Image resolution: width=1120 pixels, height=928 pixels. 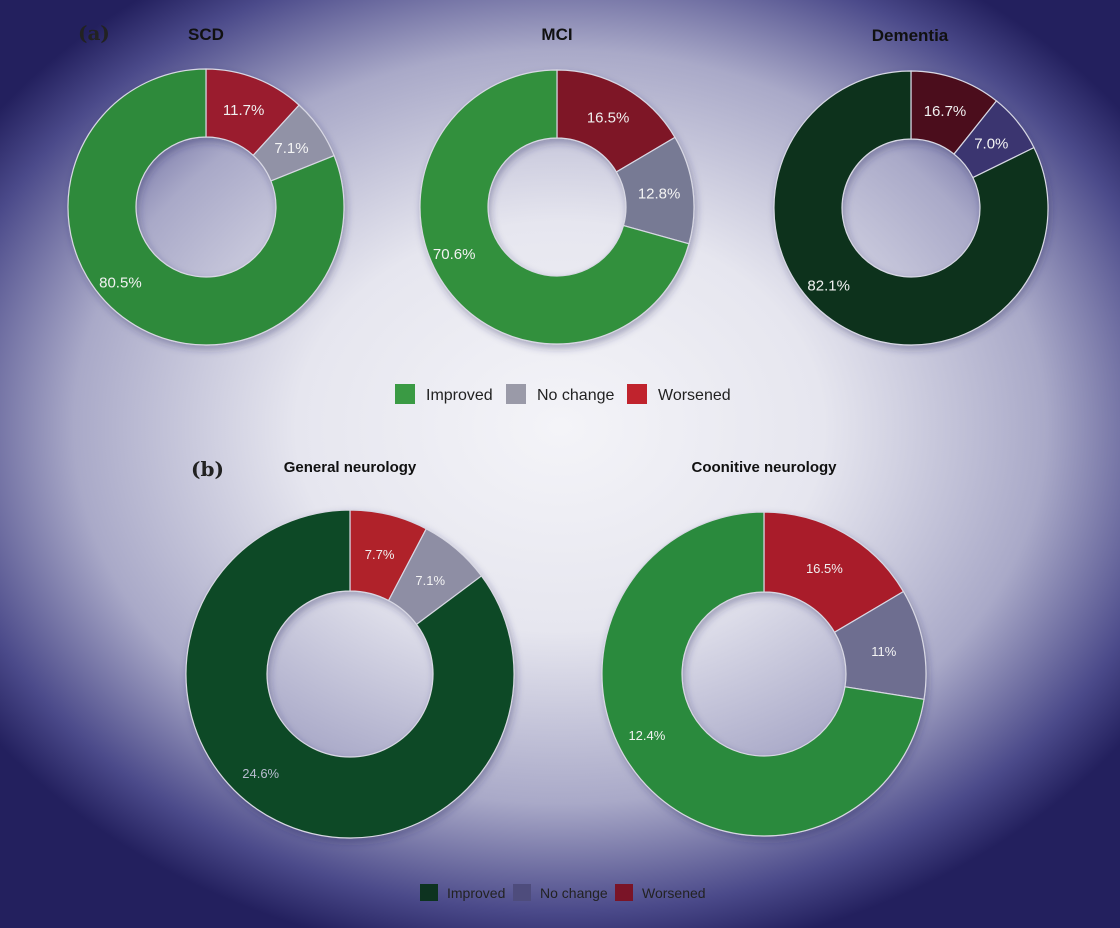 I want to click on donut-cognitive-neurology, so click(x=764, y=674).